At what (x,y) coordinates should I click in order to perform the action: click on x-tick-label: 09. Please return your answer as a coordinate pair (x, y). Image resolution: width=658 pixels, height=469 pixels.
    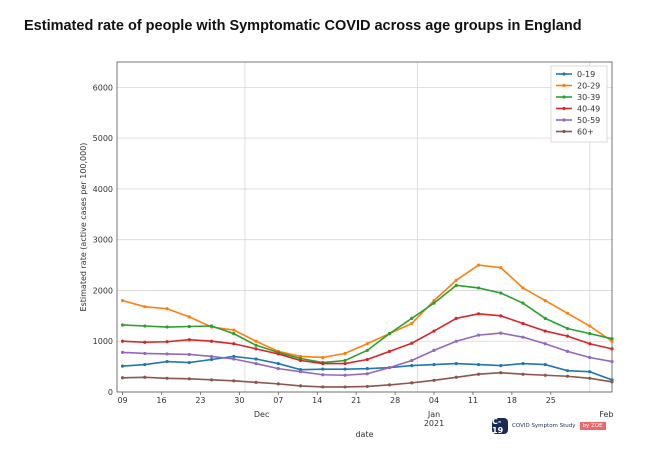
    Looking at the image, I should click on (122, 400).